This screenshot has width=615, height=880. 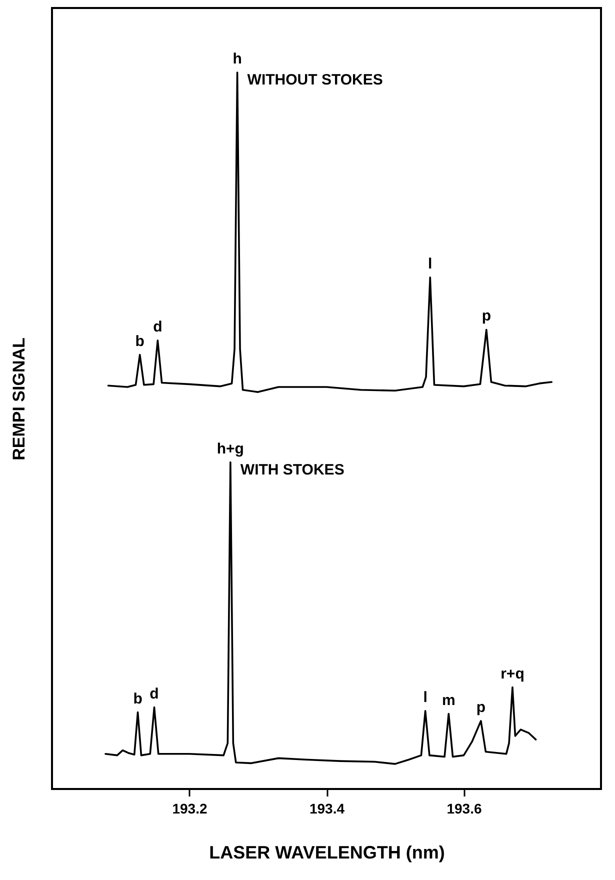 What do you see at coordinates (230, 449) in the screenshot?
I see `annotation: h+g` at bounding box center [230, 449].